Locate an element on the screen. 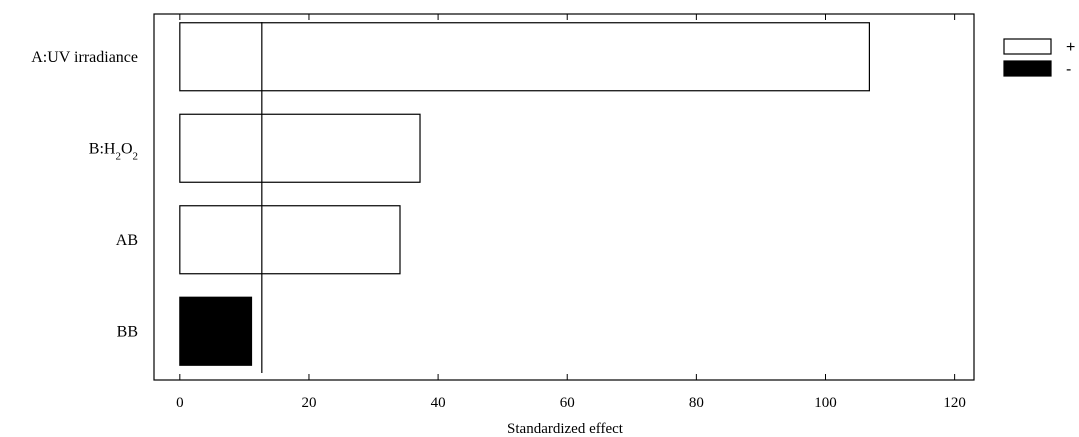  legend-swatch-negative is located at coordinates (1027, 68).